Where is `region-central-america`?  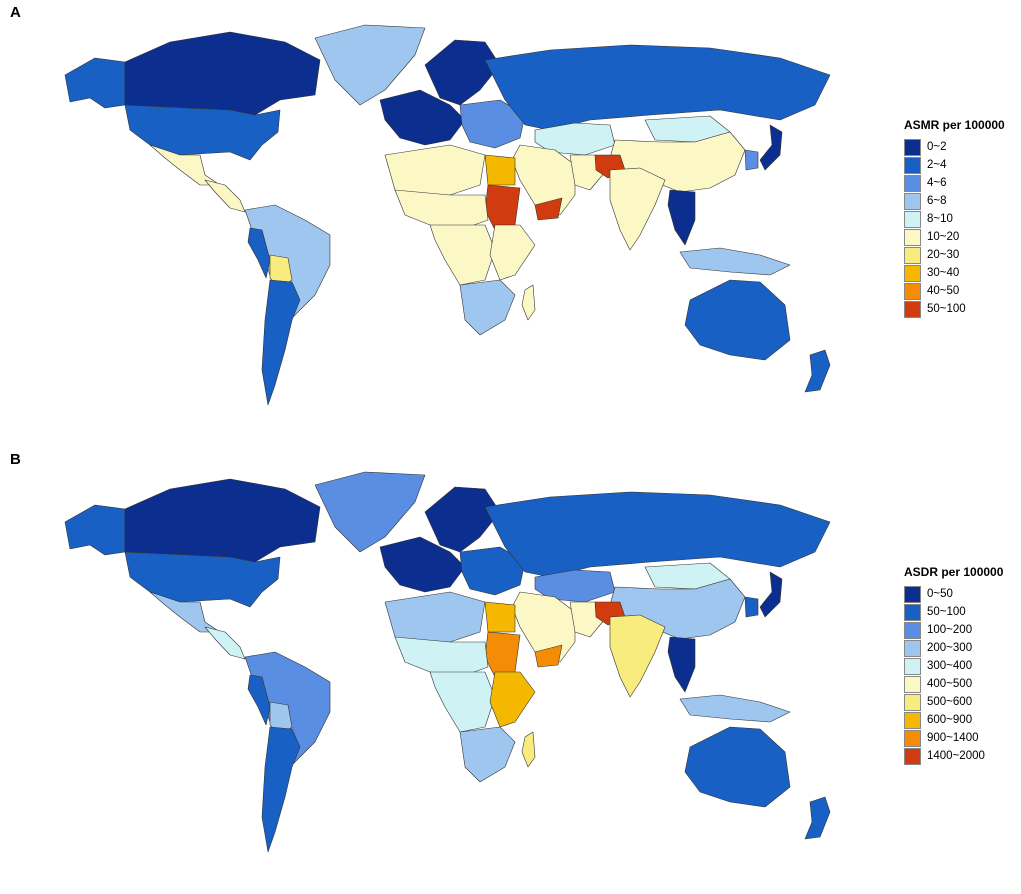 region-central-america is located at coordinates (225, 196).